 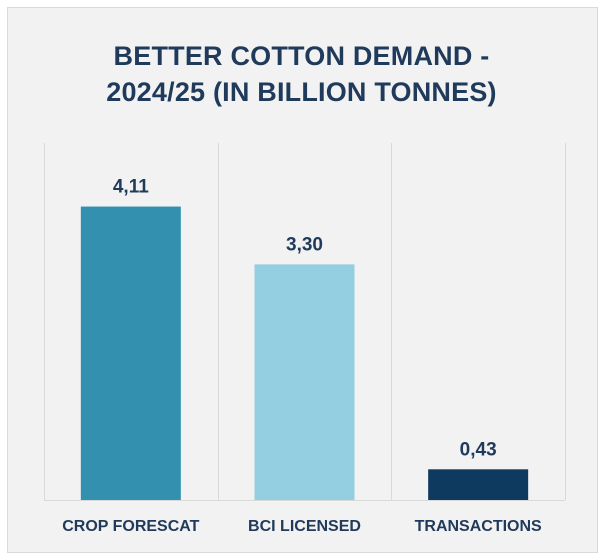 What do you see at coordinates (131, 187) in the screenshot?
I see `data-label: 4,11` at bounding box center [131, 187].